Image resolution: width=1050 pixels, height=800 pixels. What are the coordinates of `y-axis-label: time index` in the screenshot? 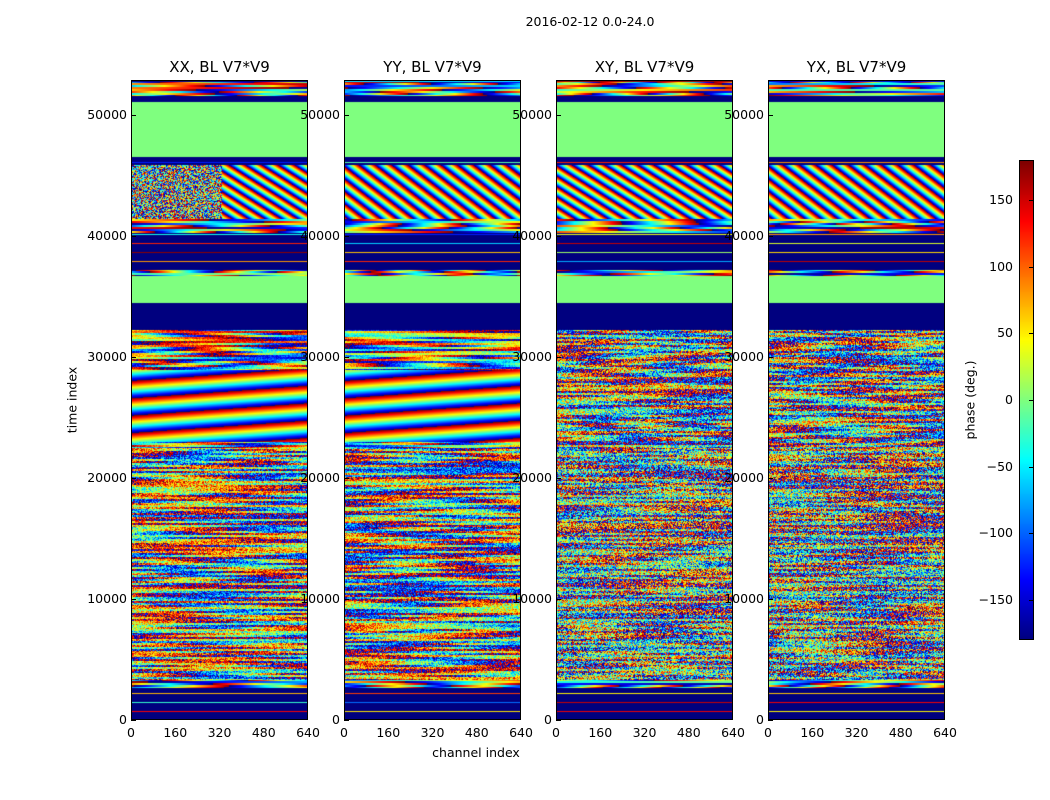 It's located at (72, 400).